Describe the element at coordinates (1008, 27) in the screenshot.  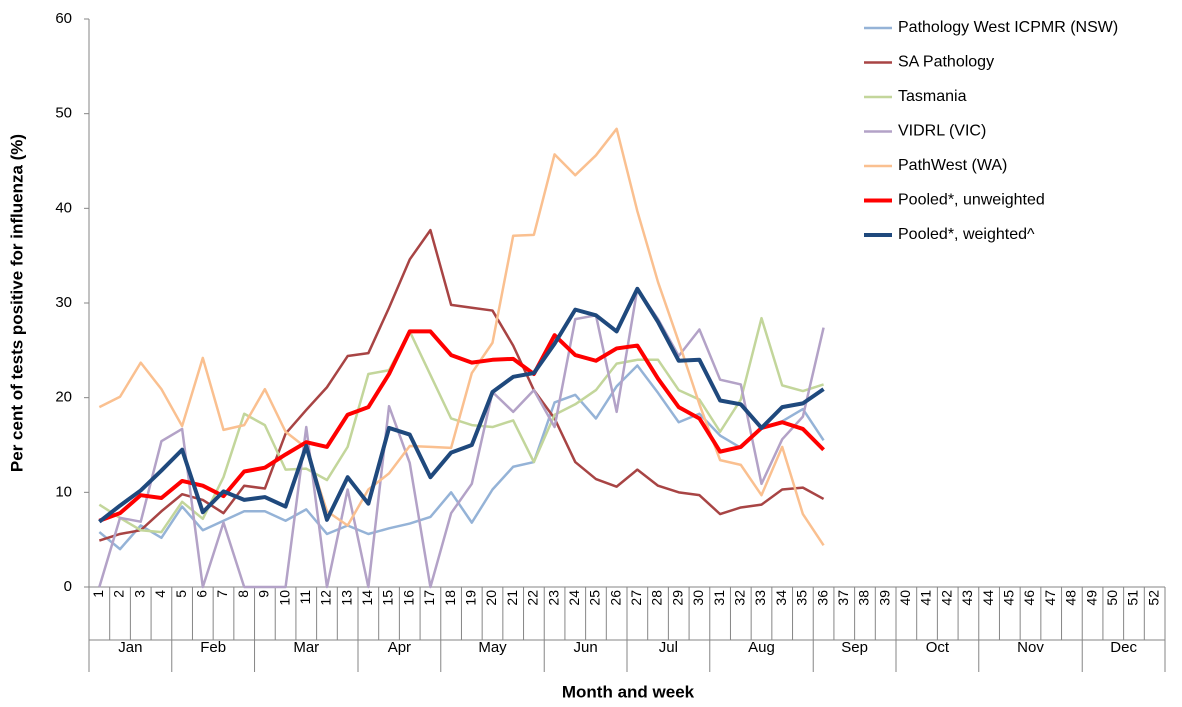
I see `legend-label: Pathology West ICPMR (NSW)` at that location.